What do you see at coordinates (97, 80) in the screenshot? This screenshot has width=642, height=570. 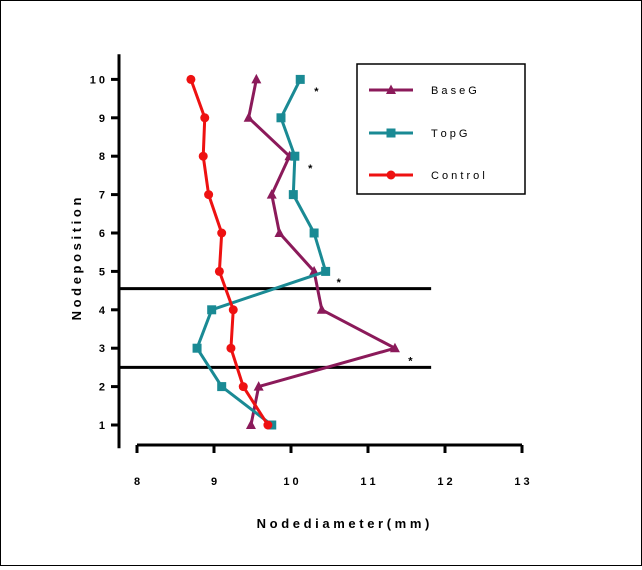 I see `y-tick-label: 1 0` at bounding box center [97, 80].